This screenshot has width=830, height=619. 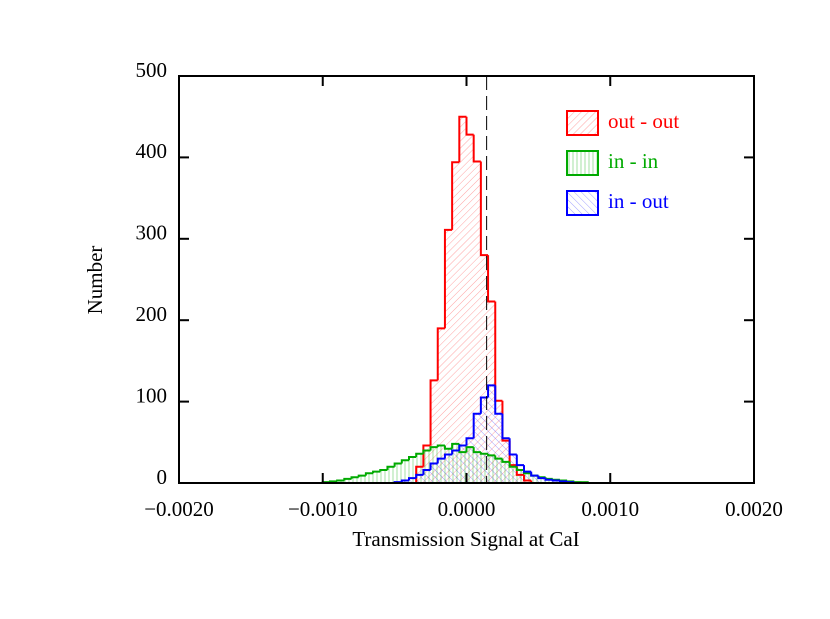 What do you see at coordinates (152, 395) in the screenshot?
I see `y-tick-label: 100` at bounding box center [152, 395].